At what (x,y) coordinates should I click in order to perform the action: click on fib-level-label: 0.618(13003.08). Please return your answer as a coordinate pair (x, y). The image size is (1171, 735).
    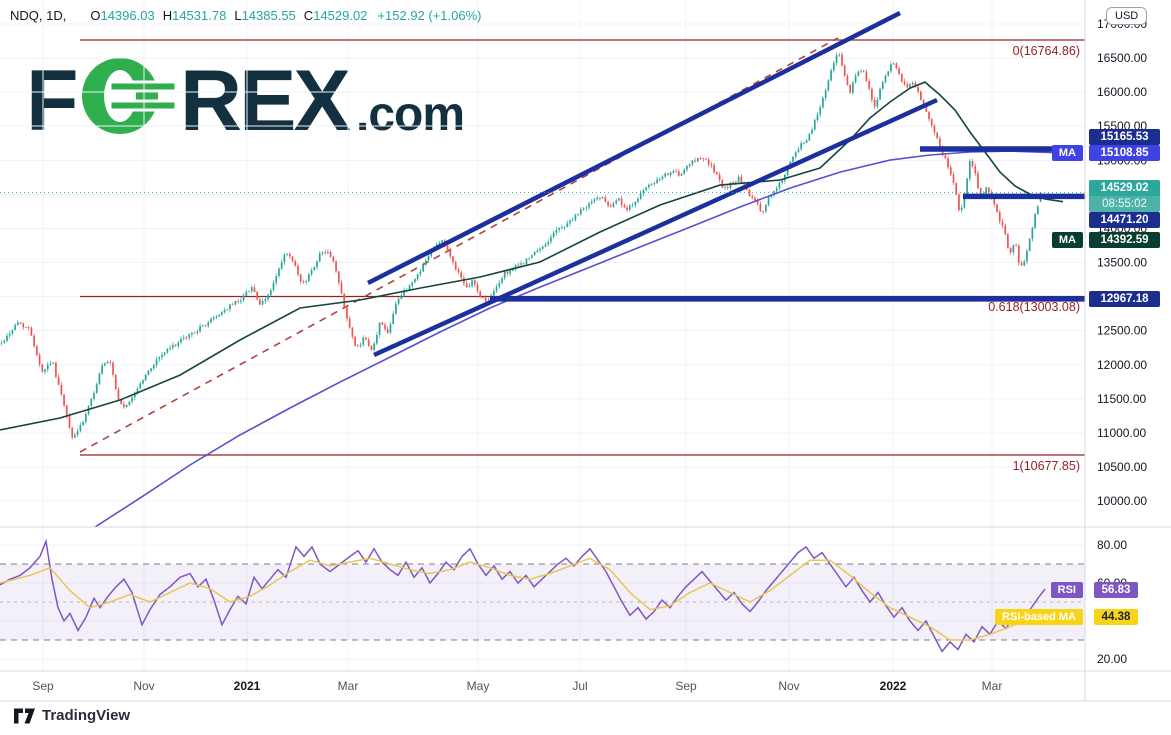
    Looking at the image, I should click on (1034, 307).